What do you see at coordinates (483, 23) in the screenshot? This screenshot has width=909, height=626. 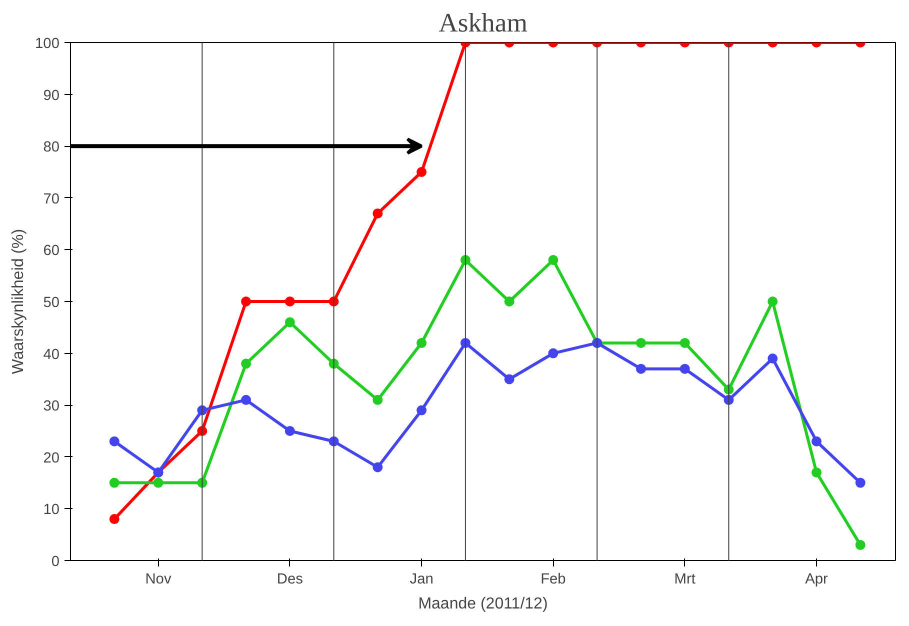 I see `chart-title: Askham` at bounding box center [483, 23].